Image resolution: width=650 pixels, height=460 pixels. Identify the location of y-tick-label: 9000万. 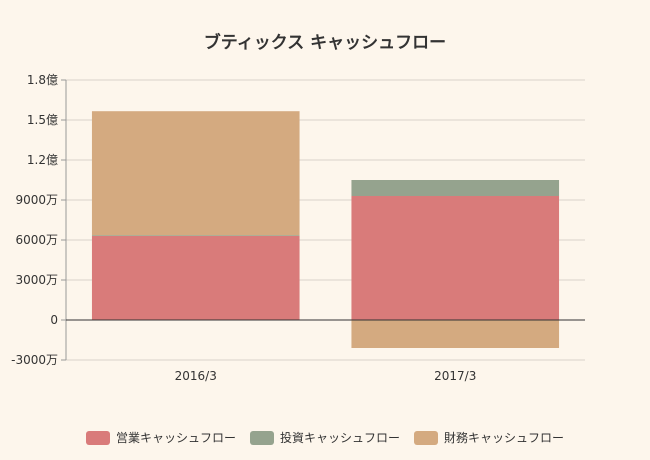
(36, 200).